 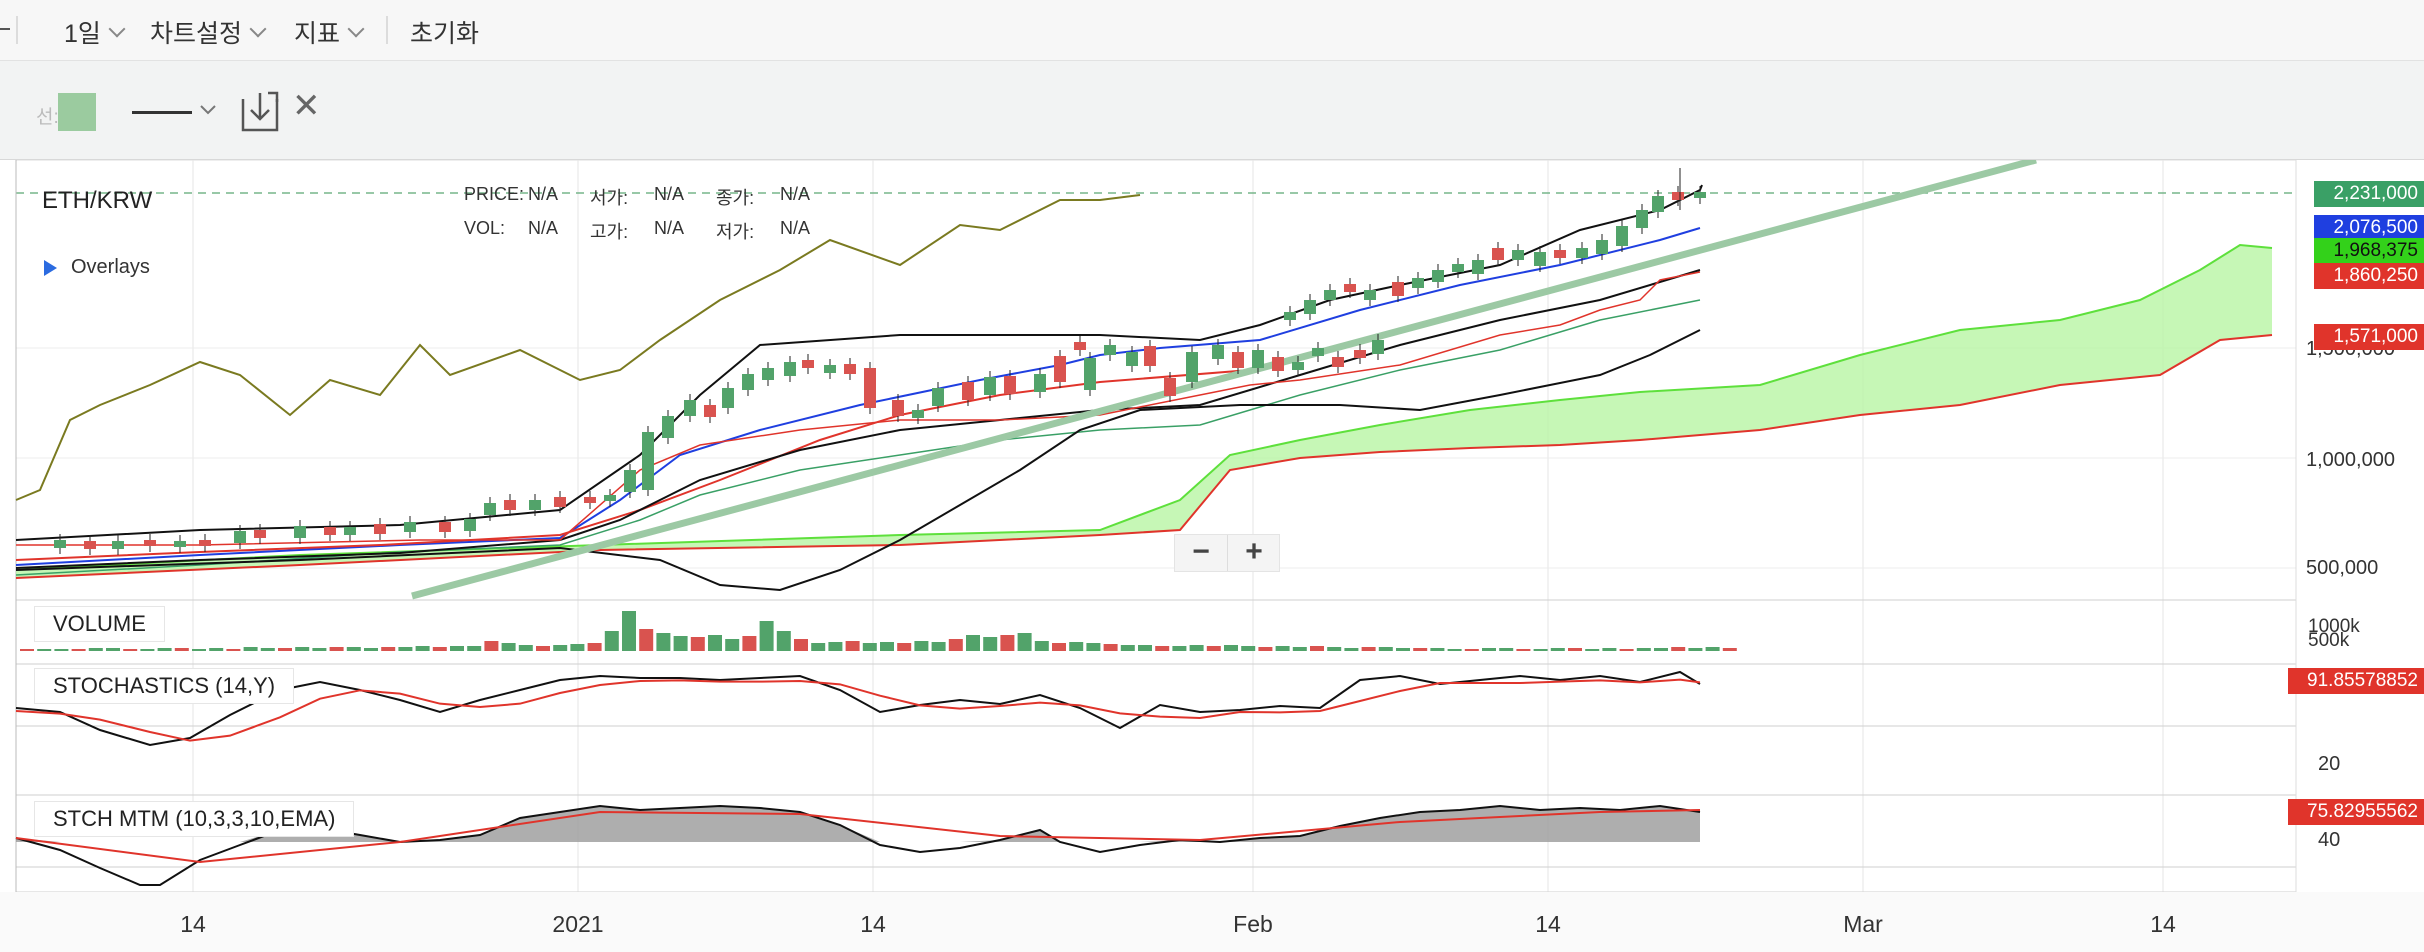 I want to click on line-style-selector, so click(x=162, y=112).